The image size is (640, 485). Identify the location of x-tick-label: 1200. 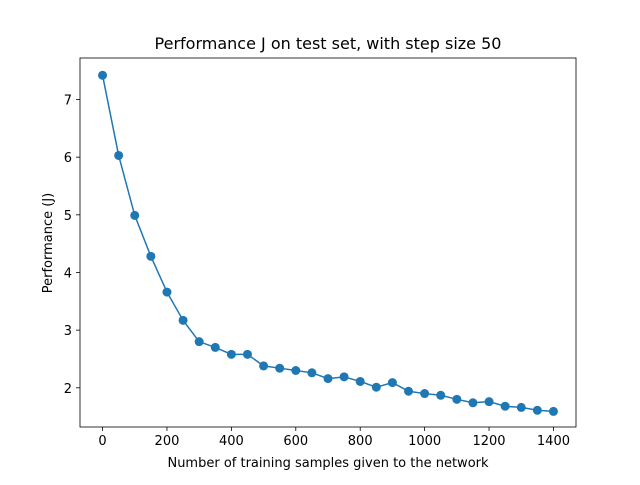
(488, 441).